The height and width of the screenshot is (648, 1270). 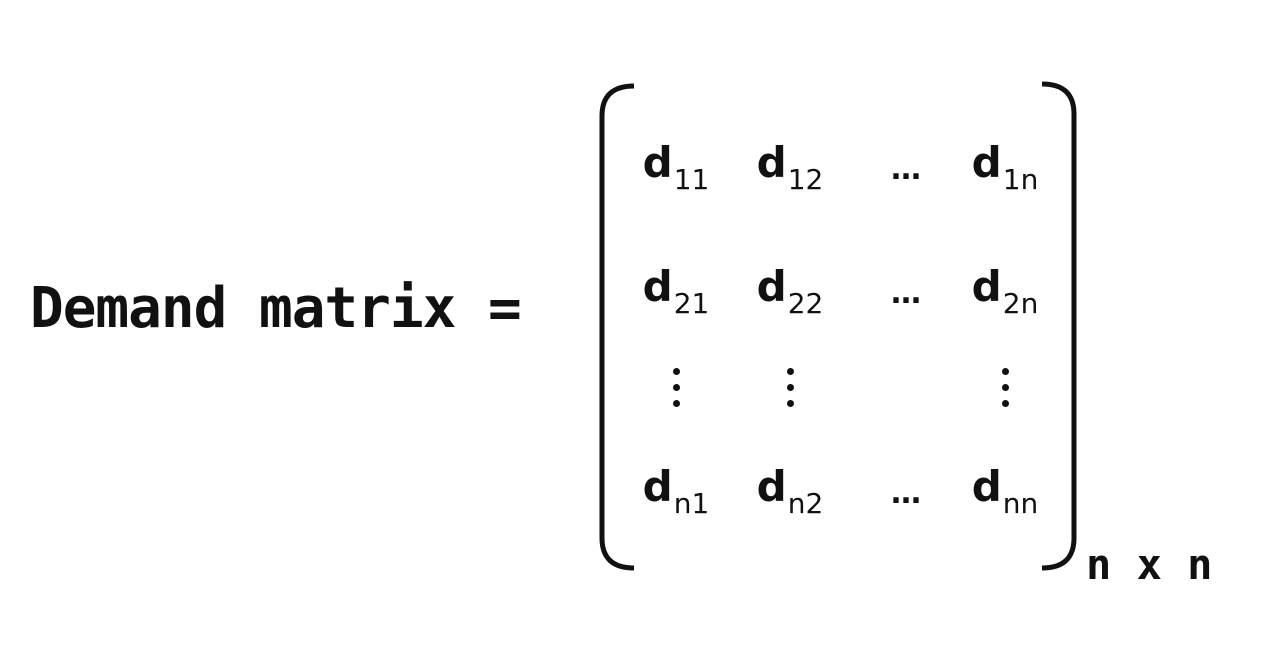 What do you see at coordinates (805, 503) in the screenshot?
I see `entry-subscript: n2` at bounding box center [805, 503].